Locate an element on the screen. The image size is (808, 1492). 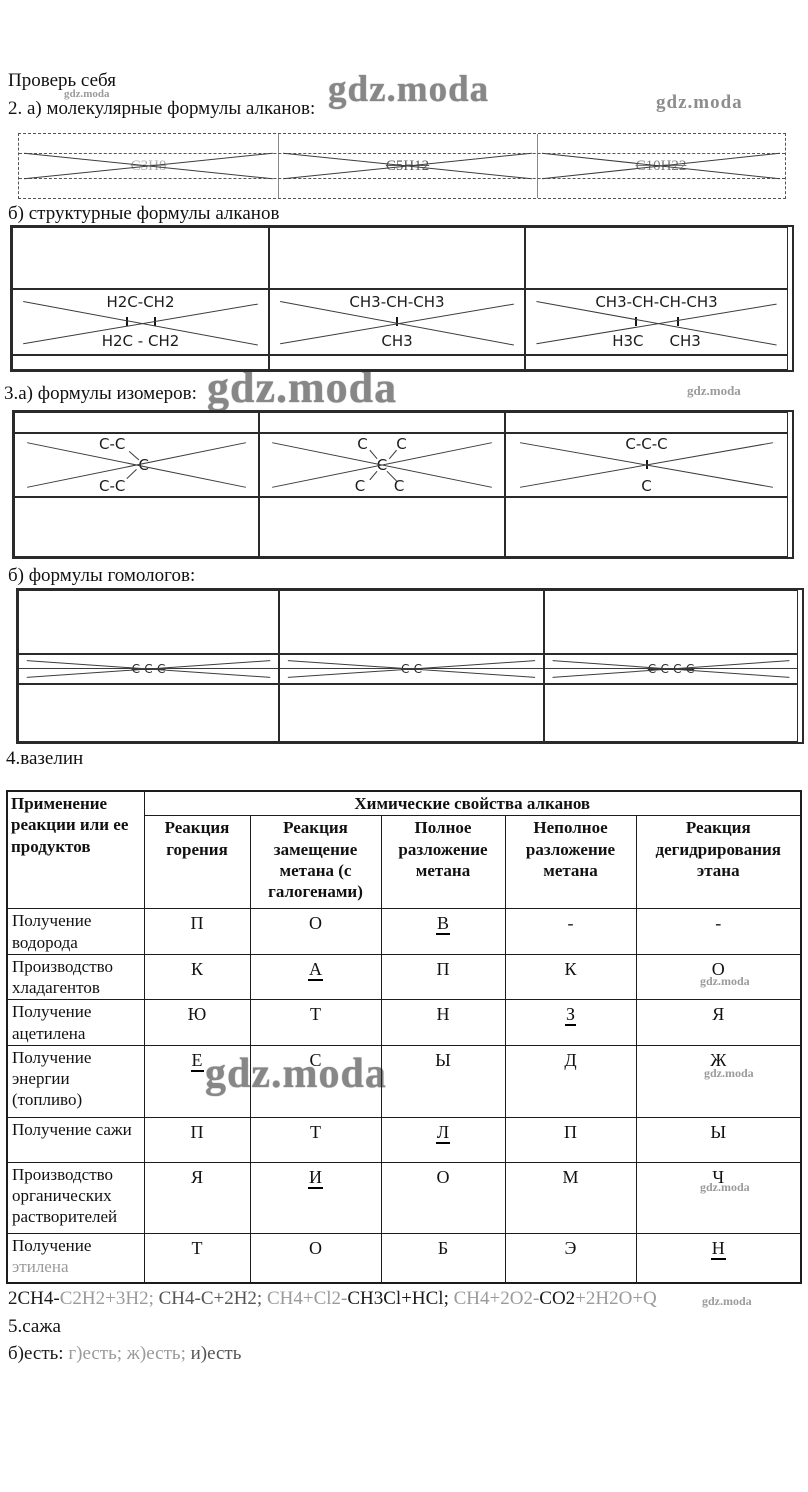
table-row: Получение этилена Т О Б Э Н is located at coordinates (404, 1258).